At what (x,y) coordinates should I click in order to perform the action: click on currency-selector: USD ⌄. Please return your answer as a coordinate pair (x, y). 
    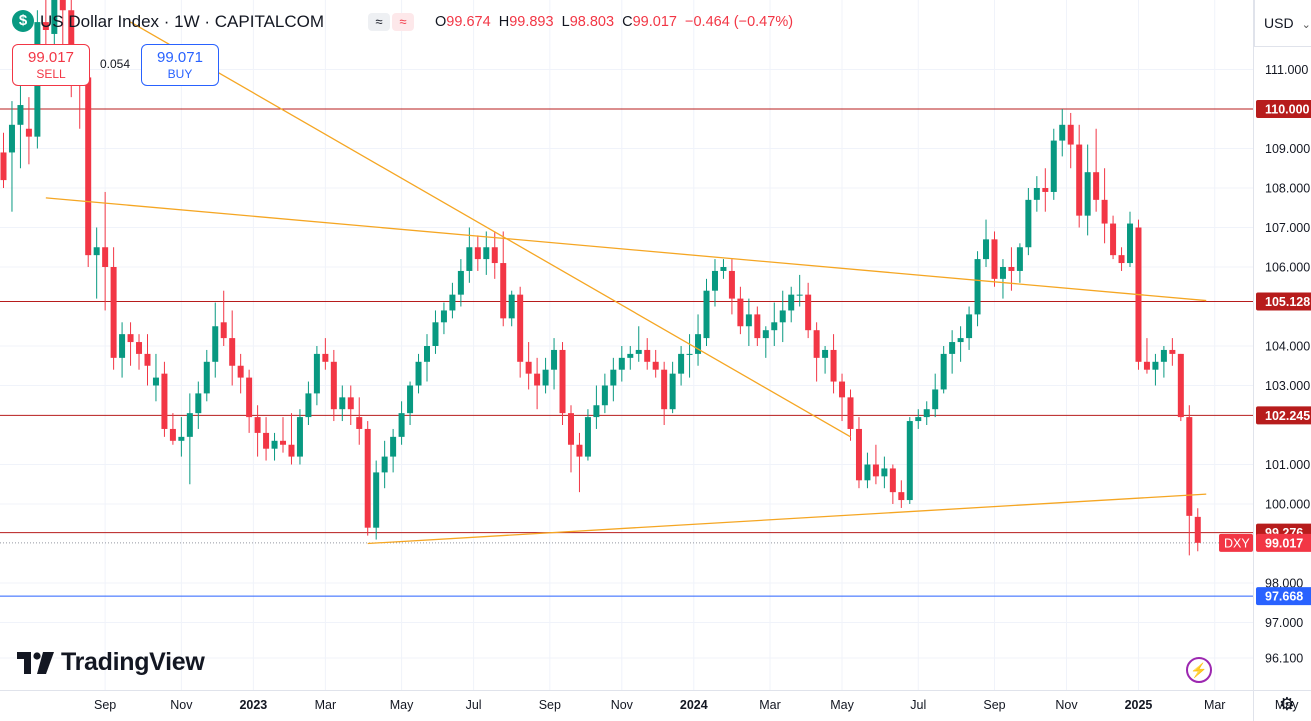
    Looking at the image, I should click on (1282, 23).